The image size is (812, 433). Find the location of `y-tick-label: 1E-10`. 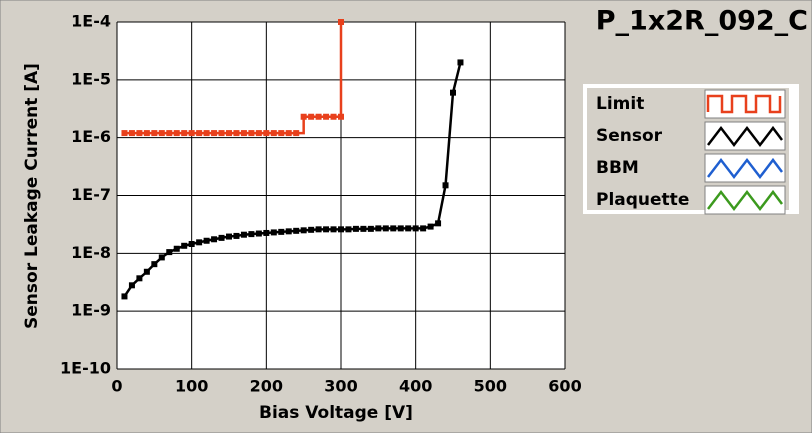

y-tick-label: 1E-10 is located at coordinates (85, 368).